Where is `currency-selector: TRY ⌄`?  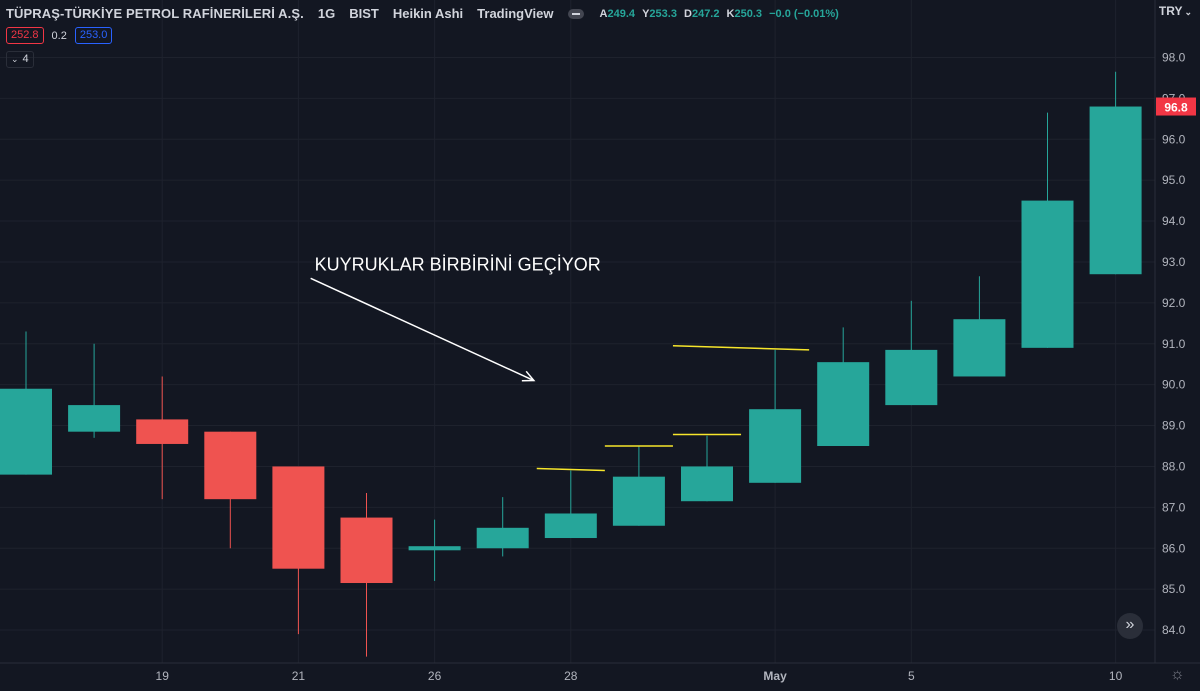 currency-selector: TRY ⌄ is located at coordinates (1175, 11).